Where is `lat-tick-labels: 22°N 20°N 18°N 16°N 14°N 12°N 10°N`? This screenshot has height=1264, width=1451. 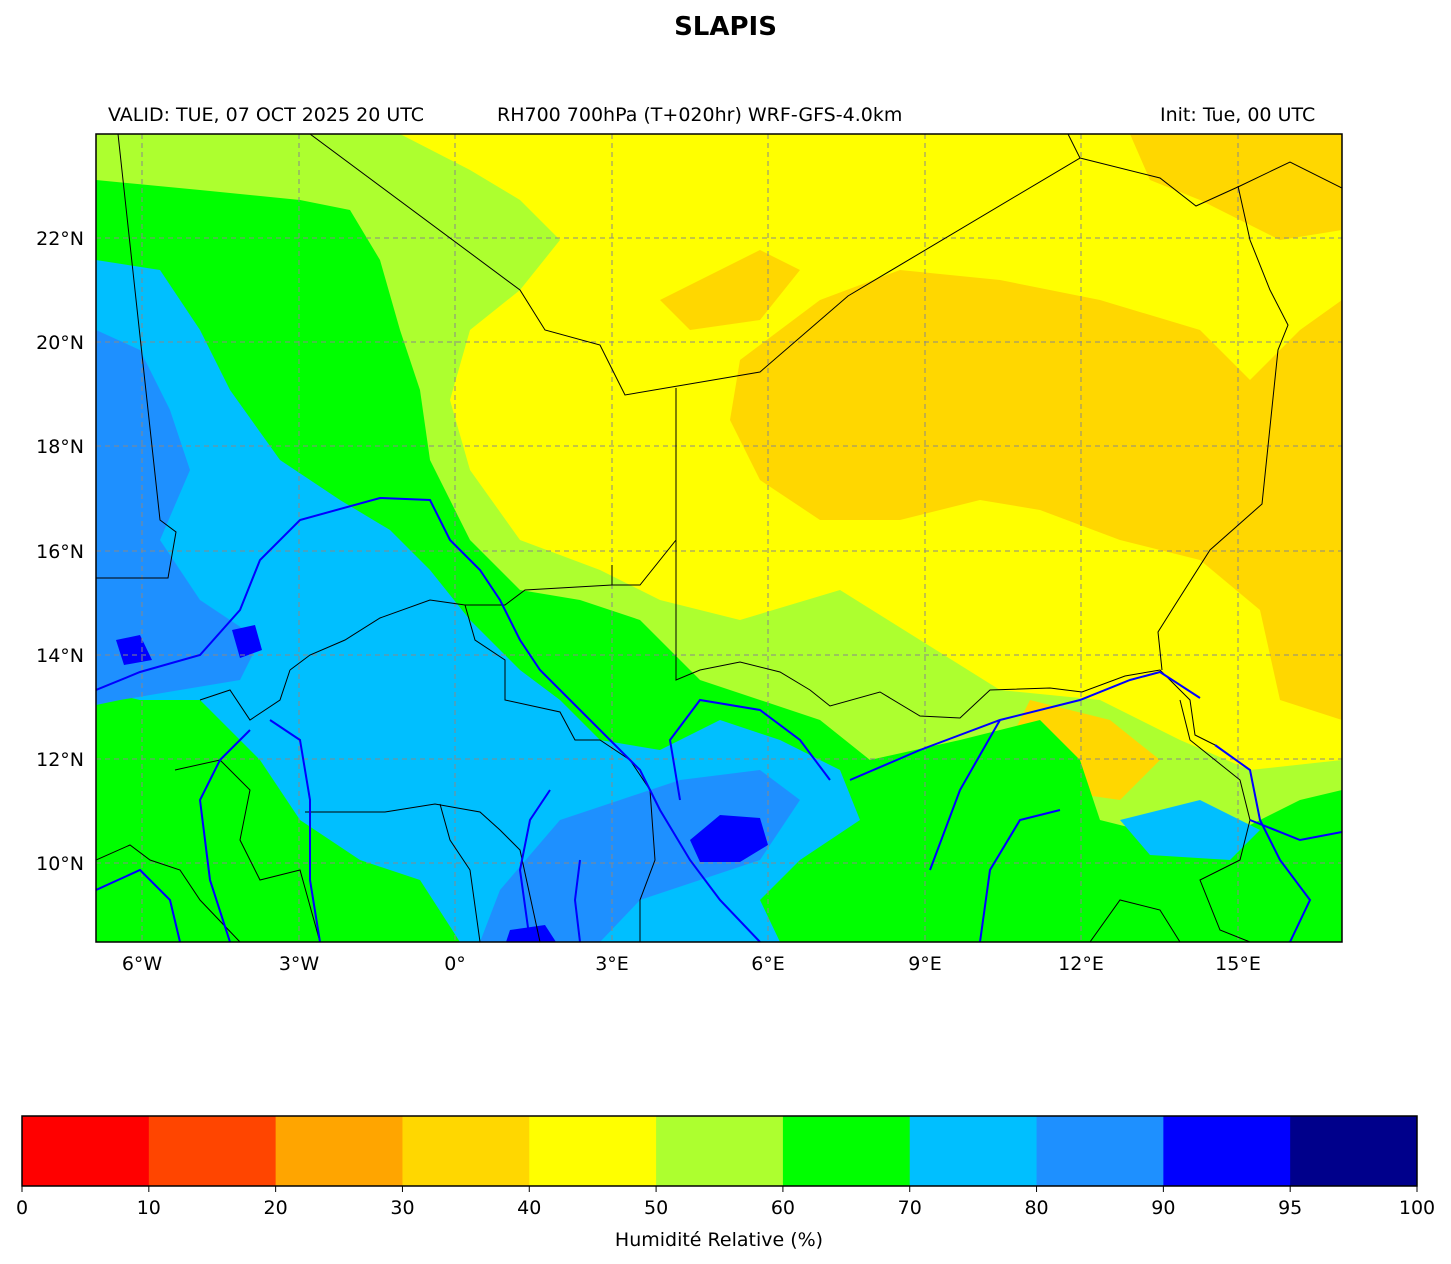
lat-tick-labels: 22°N 20°N 18°N 16°N 14°N 12°N 10°N is located at coordinates (60, 551).